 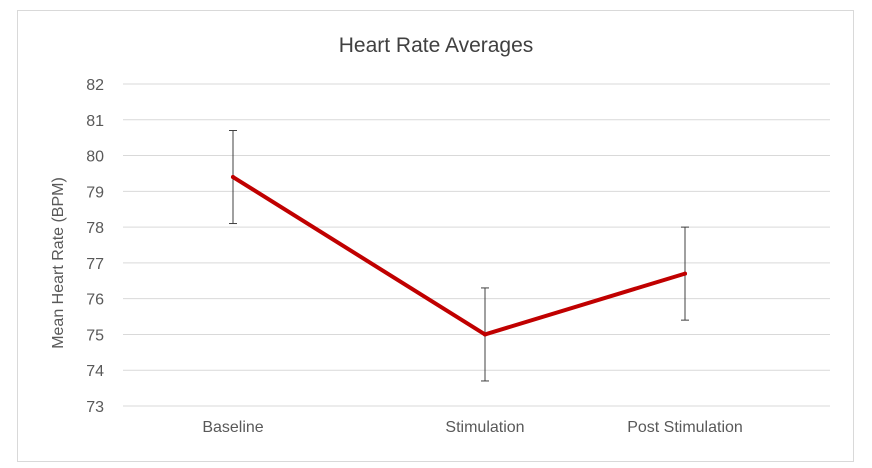 I want to click on x-tick-label: Stimulation, so click(x=484, y=427).